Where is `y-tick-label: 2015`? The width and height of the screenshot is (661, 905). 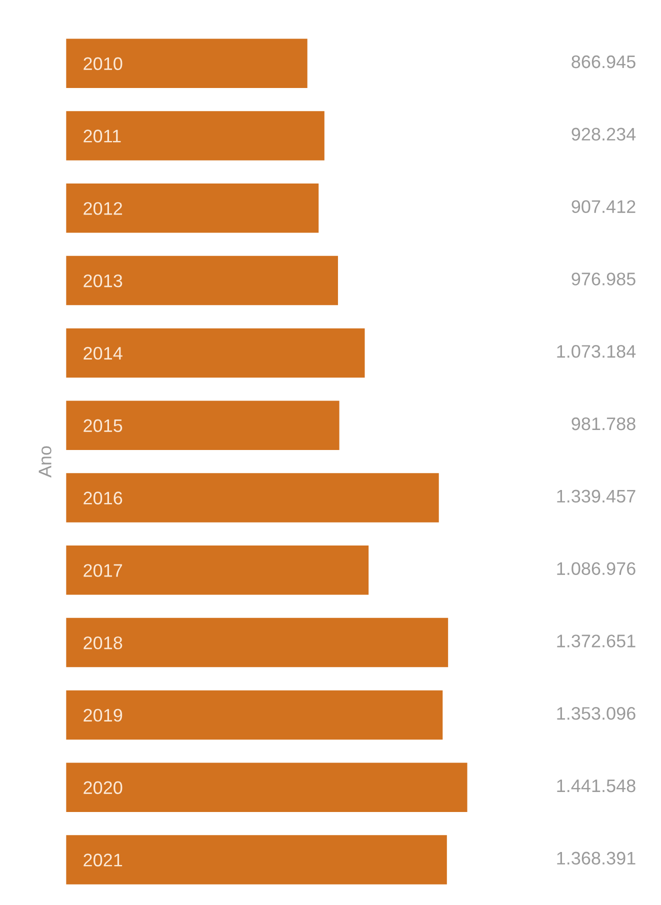 y-tick-label: 2015 is located at coordinates (103, 425).